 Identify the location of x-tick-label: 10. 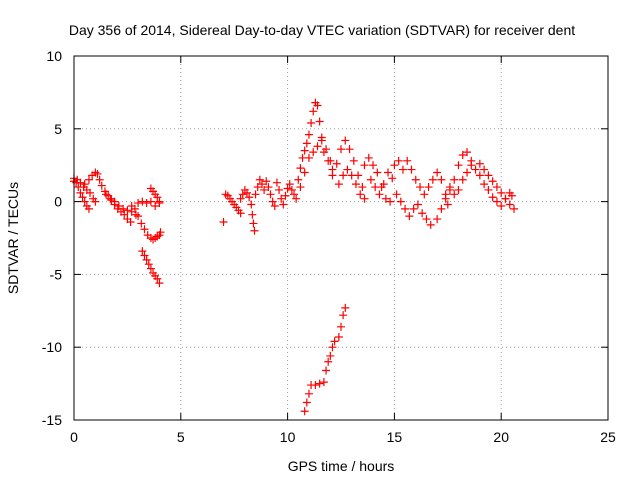
(288, 437).